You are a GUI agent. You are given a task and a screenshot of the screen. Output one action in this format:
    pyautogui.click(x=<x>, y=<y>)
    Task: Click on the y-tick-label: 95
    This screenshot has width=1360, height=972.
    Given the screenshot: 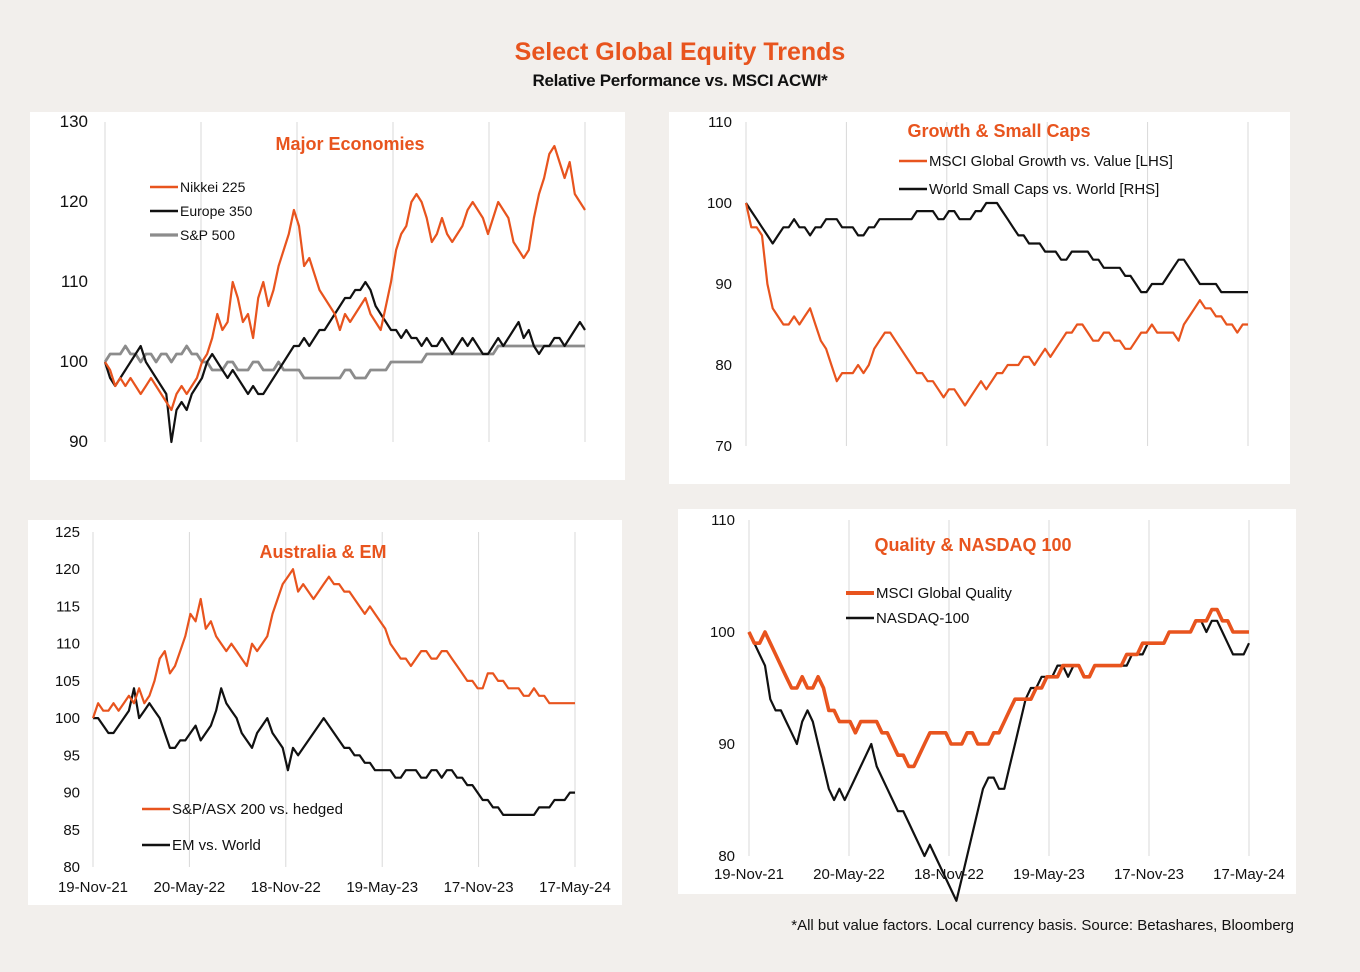 What is the action you would take?
    pyautogui.click(x=71, y=755)
    